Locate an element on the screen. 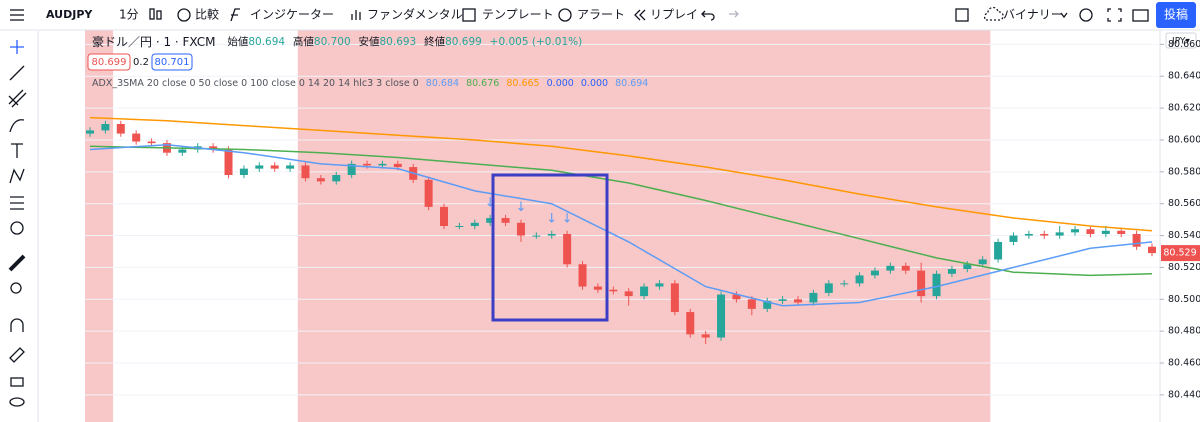  y-tick-label: 80.620 is located at coordinates (1184, 108).